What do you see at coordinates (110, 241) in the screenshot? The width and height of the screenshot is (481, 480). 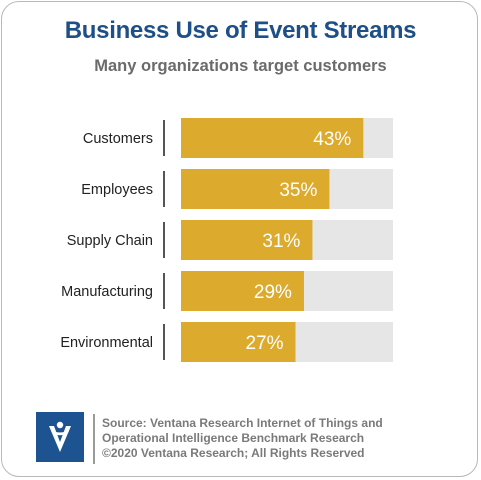 I see `category-label: Supply Chain` at bounding box center [110, 241].